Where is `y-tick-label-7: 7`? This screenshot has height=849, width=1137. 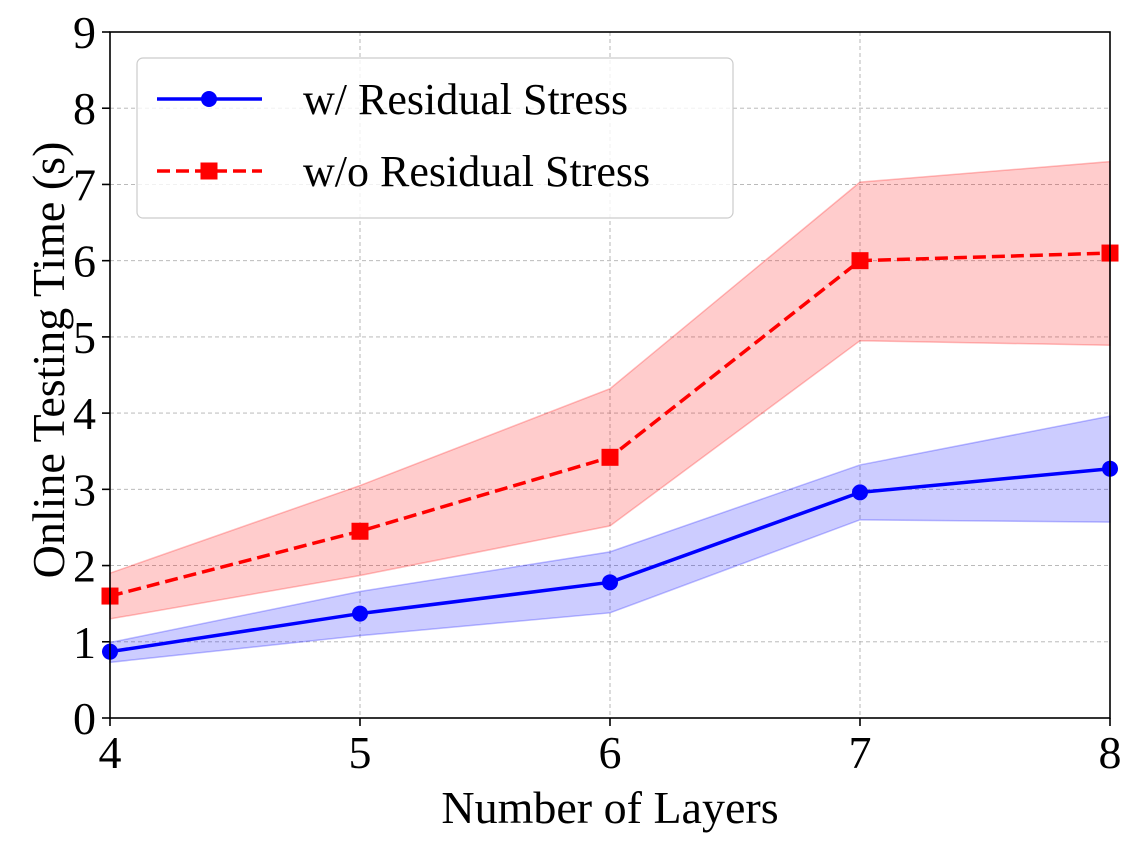 y-tick-label-7: 7 is located at coordinates (84, 184).